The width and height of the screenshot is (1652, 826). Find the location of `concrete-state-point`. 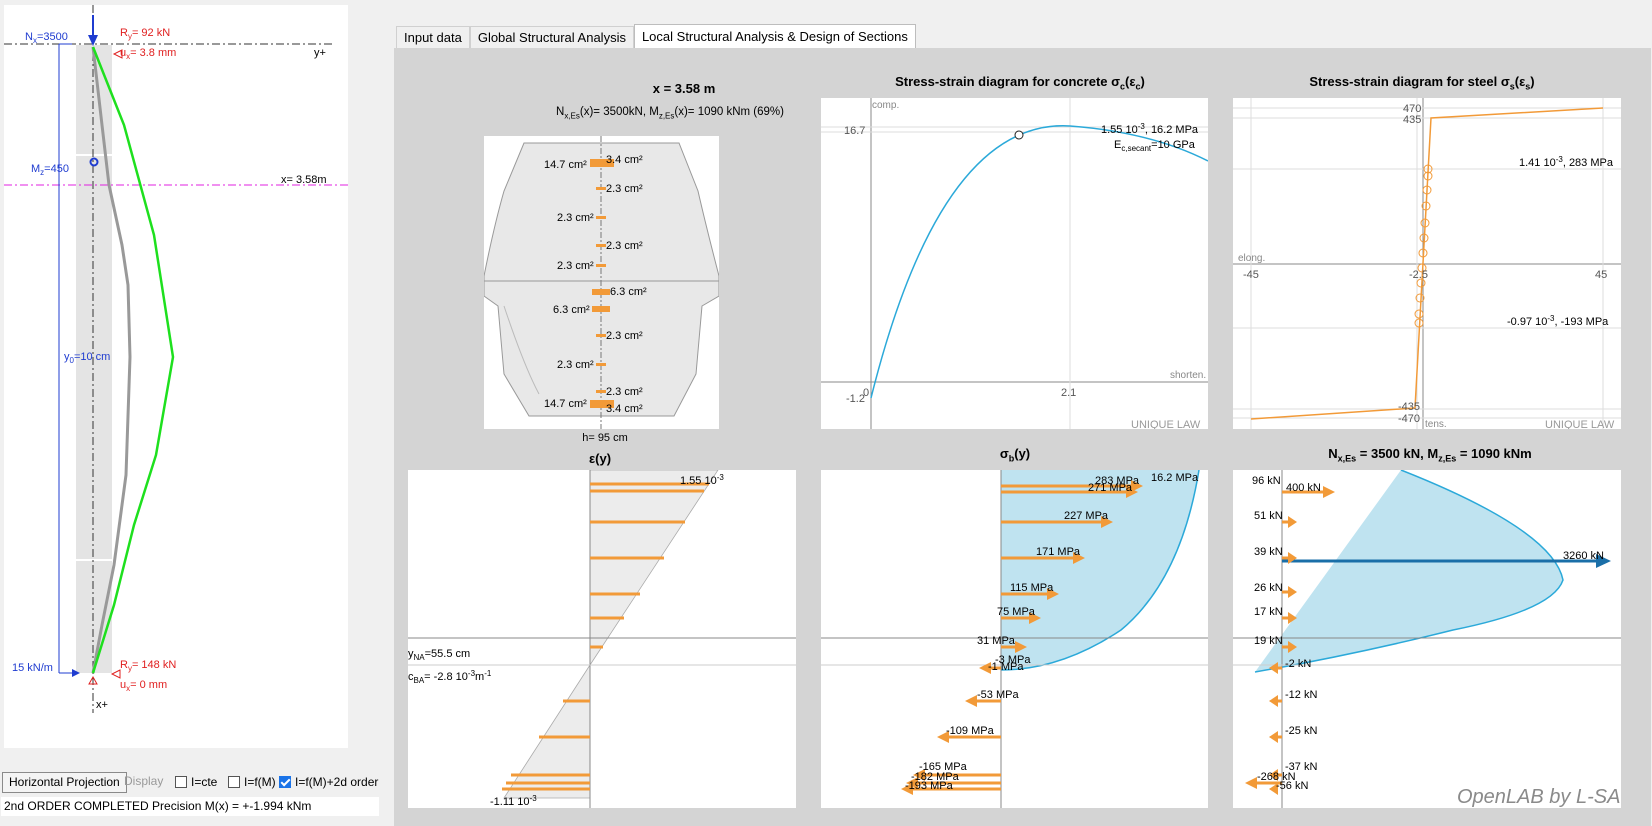

concrete-state-point is located at coordinates (1019, 135).